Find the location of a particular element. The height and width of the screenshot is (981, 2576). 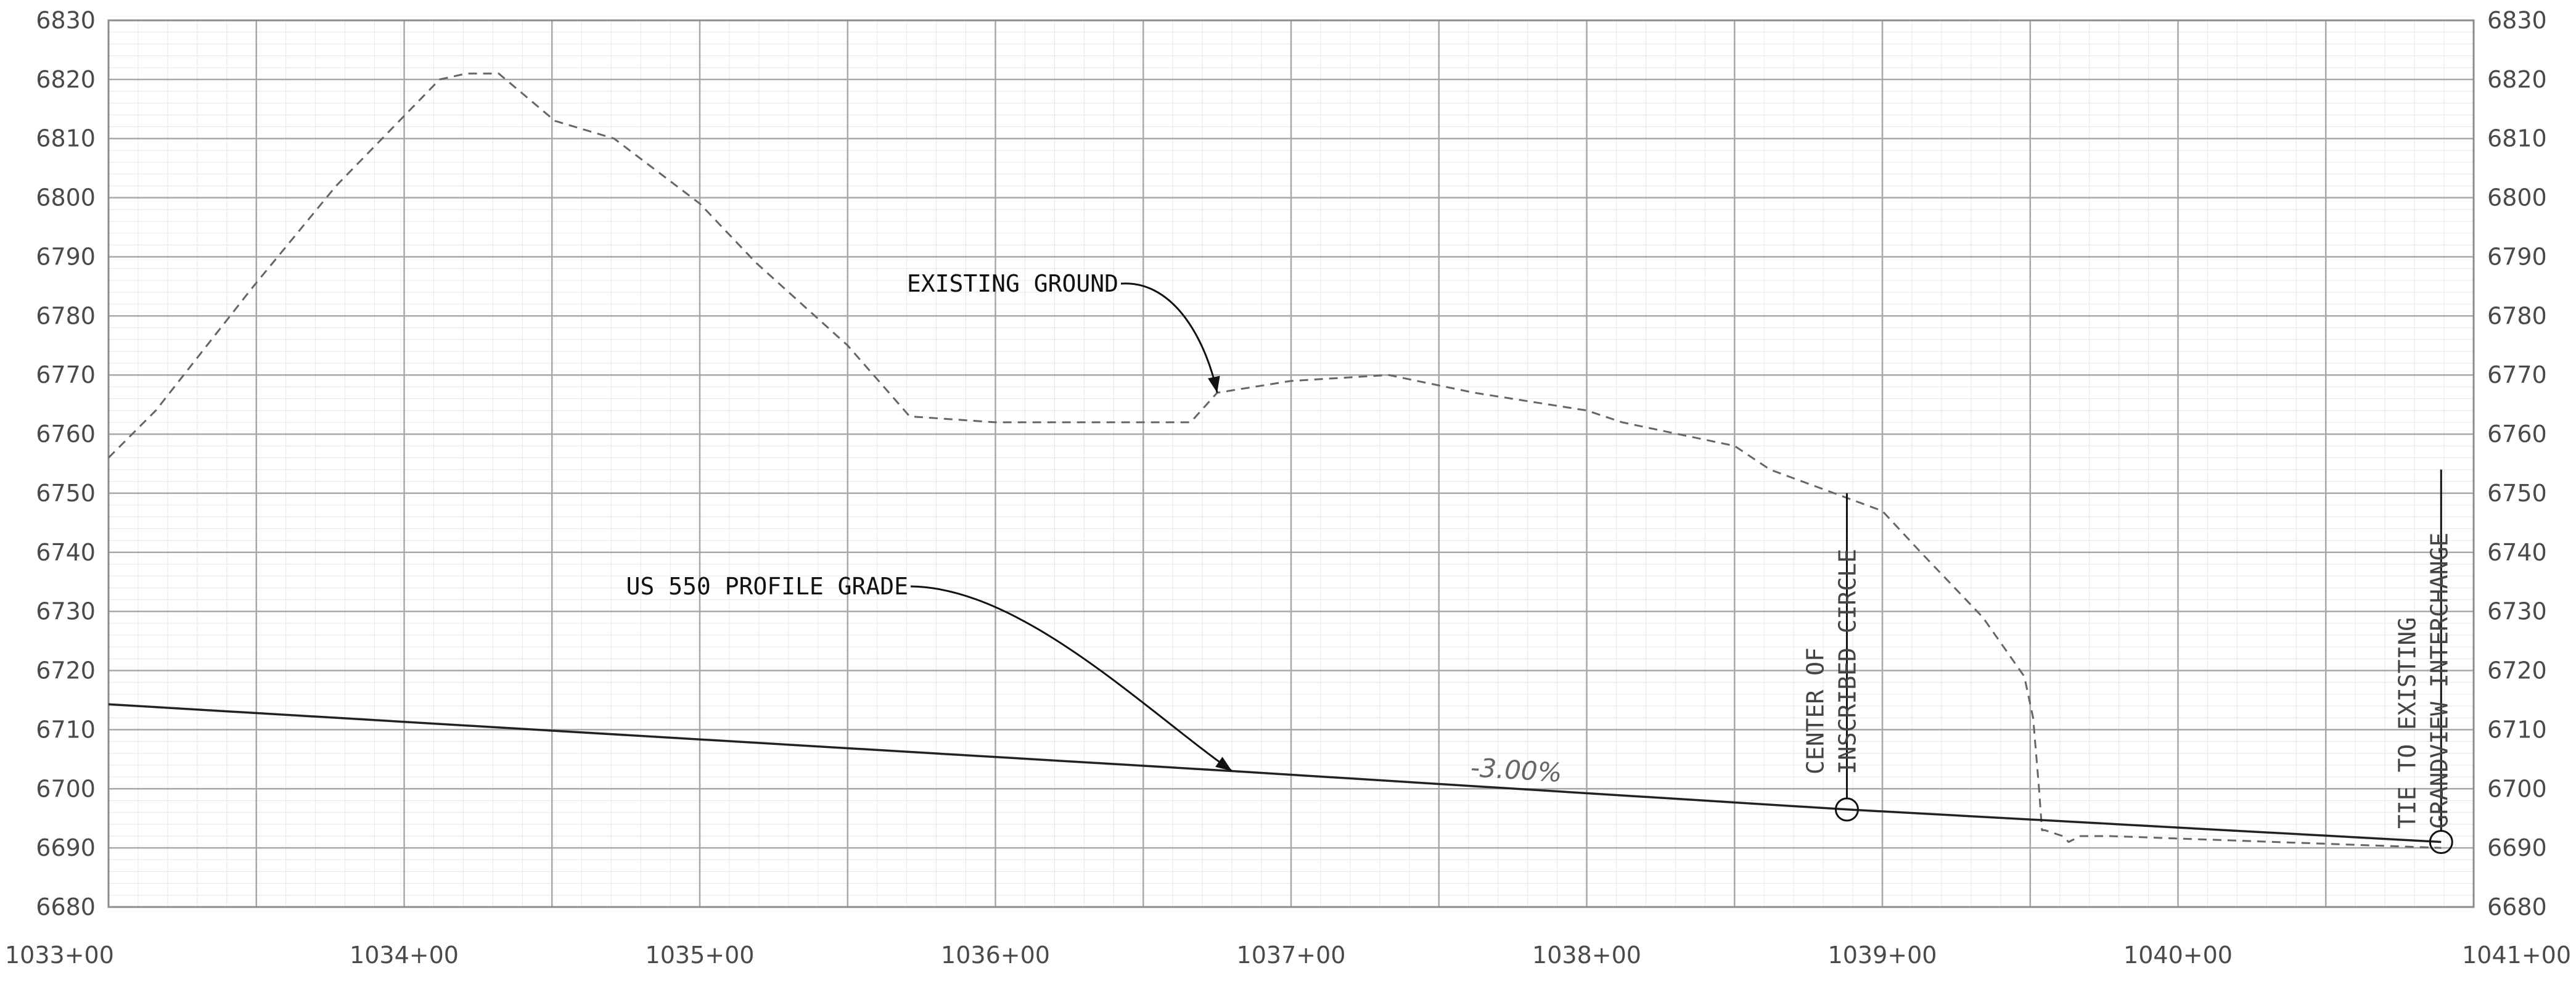

y-tick-label-left: 6810 is located at coordinates (66, 138).